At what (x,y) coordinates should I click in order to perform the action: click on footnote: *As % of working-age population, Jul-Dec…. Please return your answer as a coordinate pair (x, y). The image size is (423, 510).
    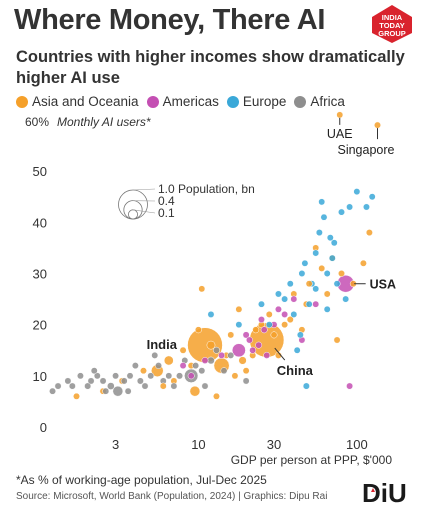
    Looking at the image, I should click on (141, 480).